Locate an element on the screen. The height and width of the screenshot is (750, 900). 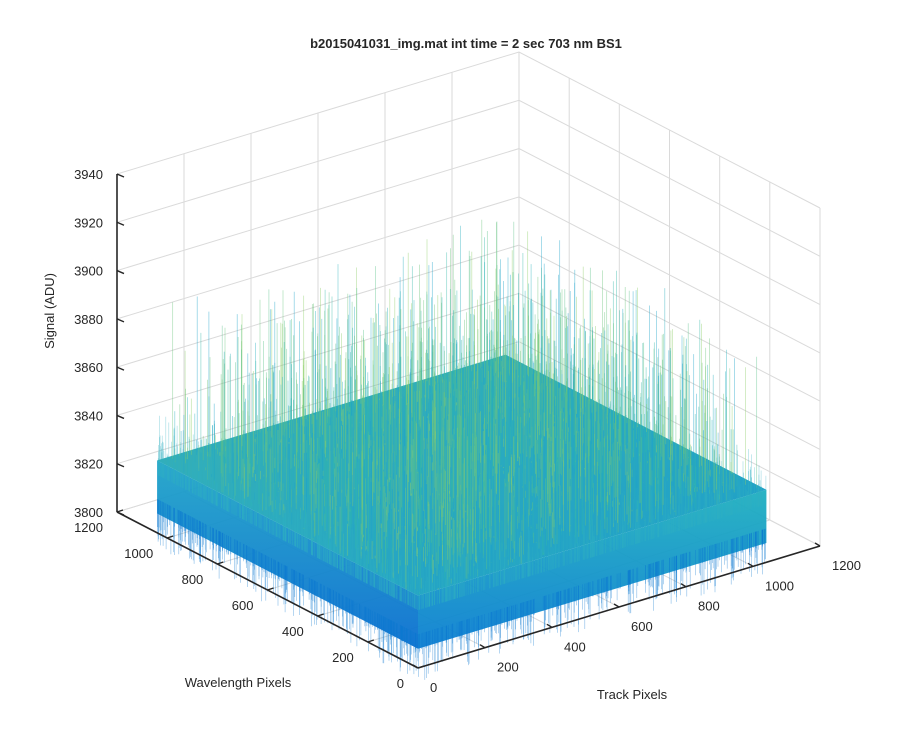
y-tick-label: 800 is located at coordinates (193, 579).